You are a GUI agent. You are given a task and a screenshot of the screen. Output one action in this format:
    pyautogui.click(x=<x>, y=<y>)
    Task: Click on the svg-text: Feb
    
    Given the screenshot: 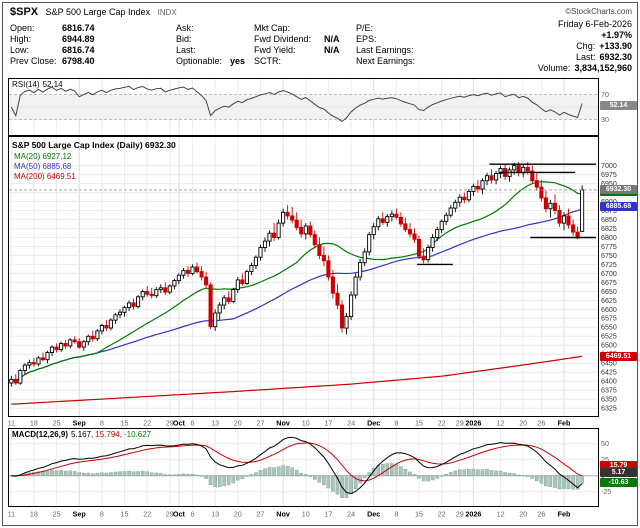 What is the action you would take?
    pyautogui.click(x=564, y=423)
    